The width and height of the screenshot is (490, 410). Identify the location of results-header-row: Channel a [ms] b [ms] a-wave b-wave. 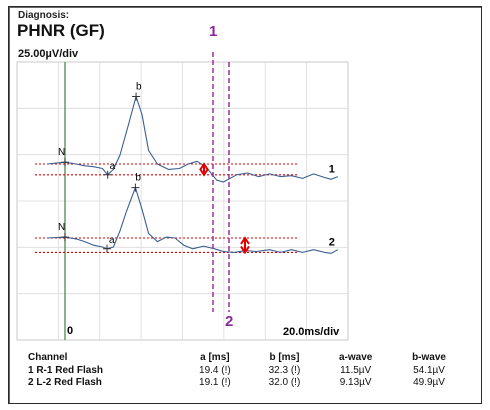
(246, 357).